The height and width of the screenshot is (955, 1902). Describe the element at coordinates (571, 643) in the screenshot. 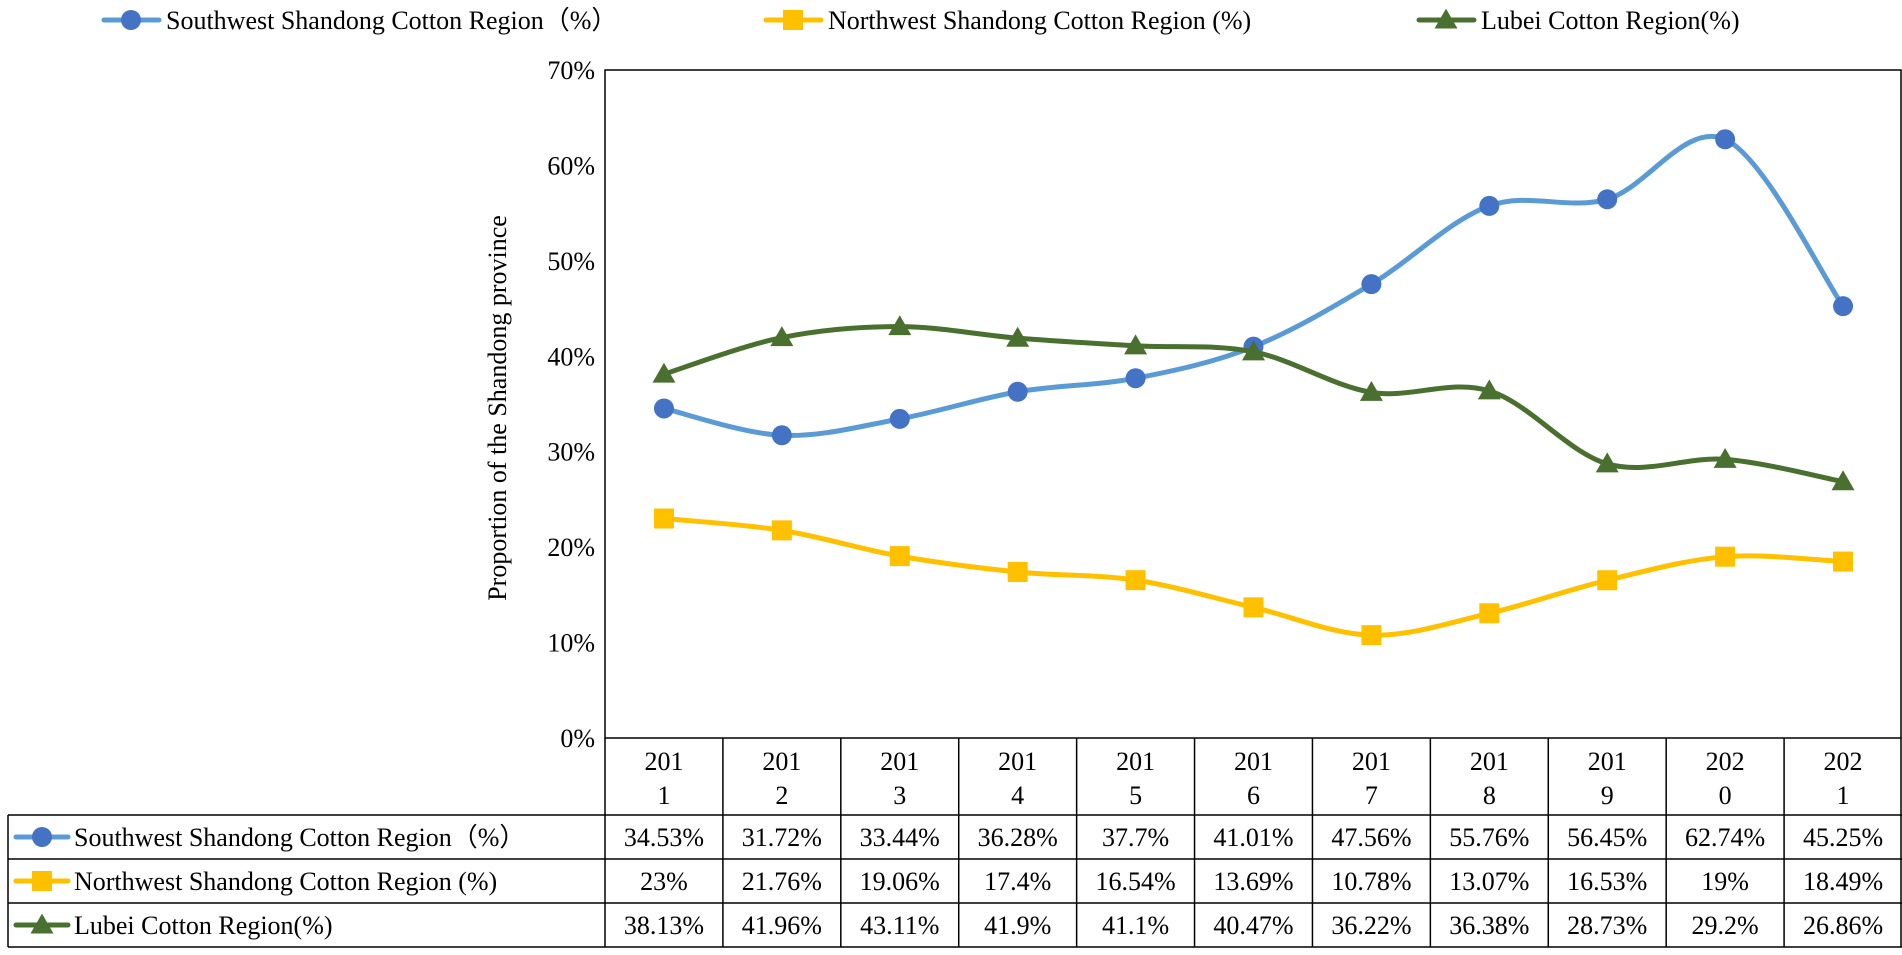

I see `y-tick-label: 10%` at that location.